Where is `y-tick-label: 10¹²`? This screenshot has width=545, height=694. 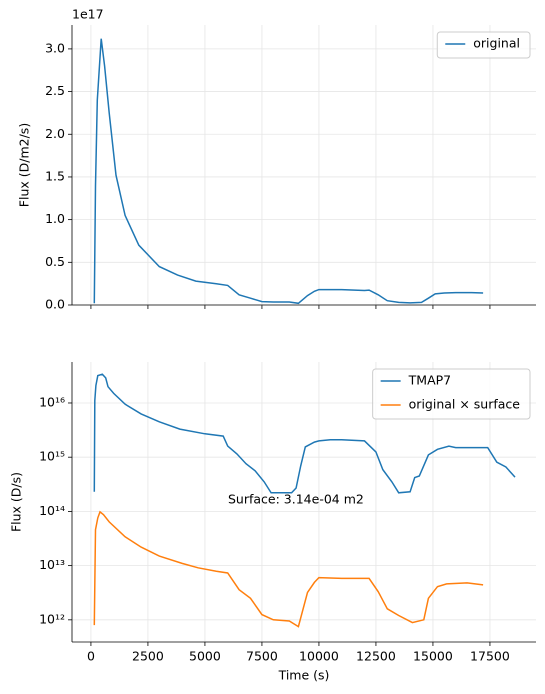 y-tick-label: 10¹² is located at coordinates (52, 618).